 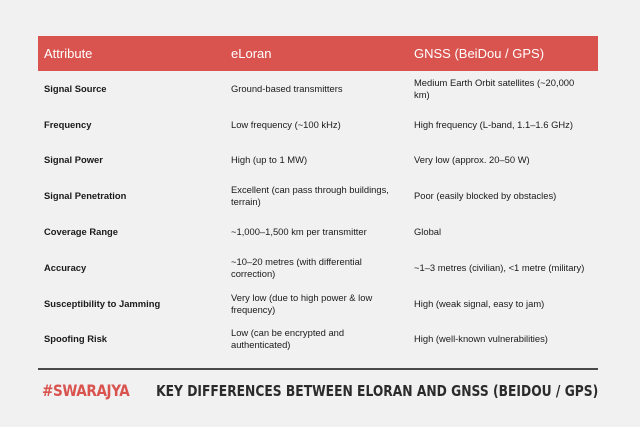 I want to click on row-gnss-value: Very low (approx. 20–50 W), so click(x=472, y=160).